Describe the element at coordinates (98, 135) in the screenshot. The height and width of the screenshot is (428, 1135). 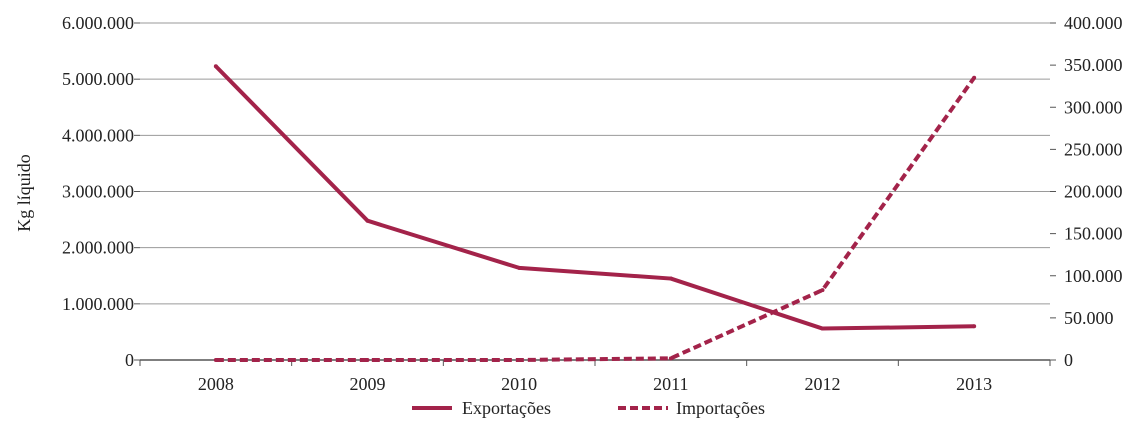
I see `left-tick-label: 4.000.000` at that location.